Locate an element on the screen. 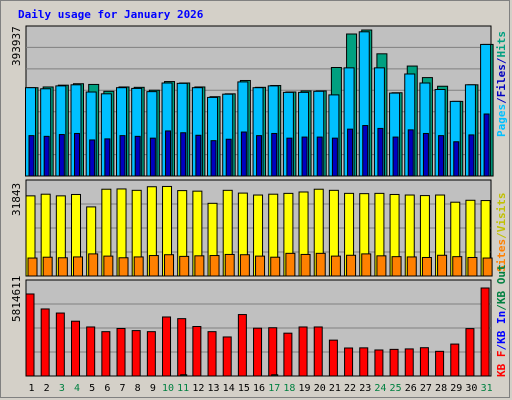 This screenshot has width=512, height=400. x-tick-label: 10 is located at coordinates (168, 388).